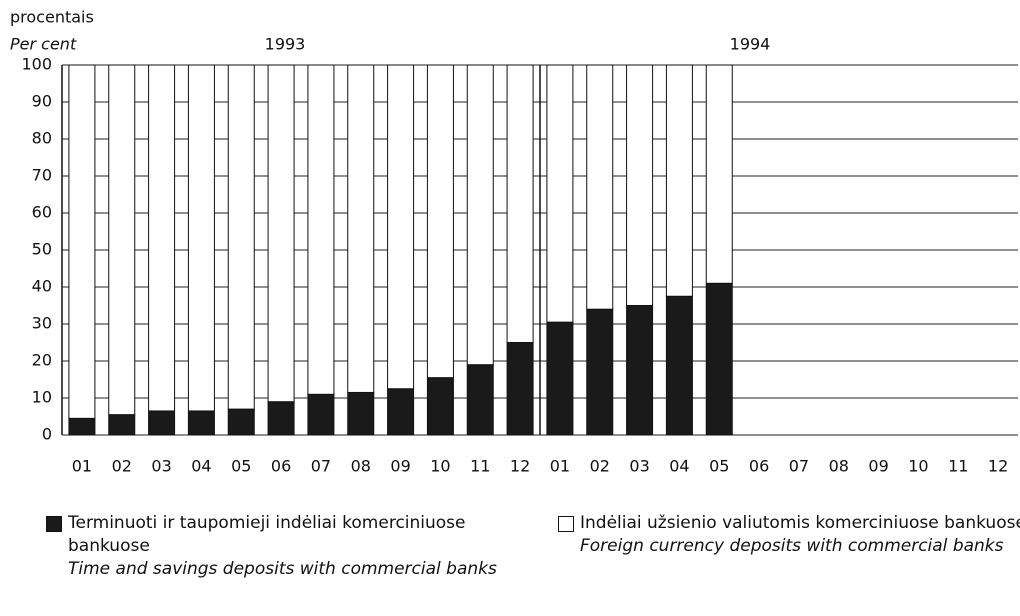 Image resolution: width=1020 pixels, height=616 pixels. I want to click on y-axis-label: procentais, so click(52, 17).